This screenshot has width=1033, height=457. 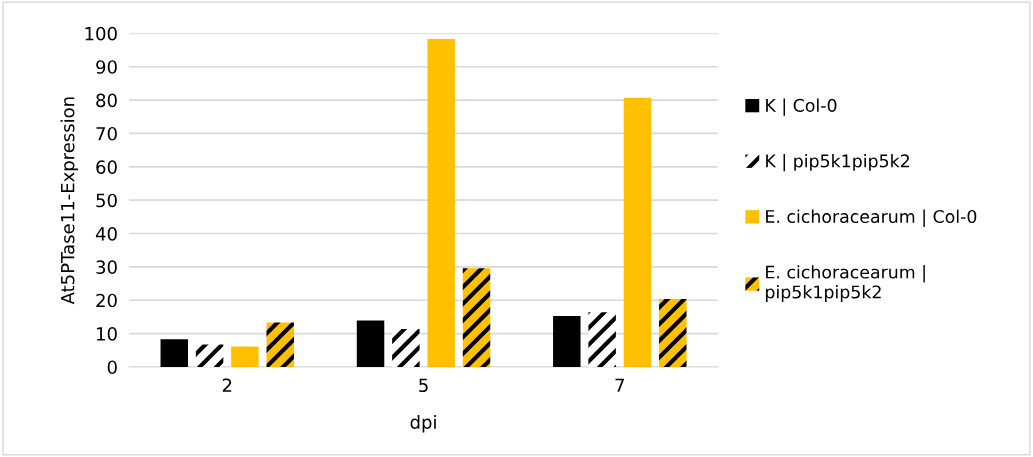 I want to click on y-tick-label: 30, so click(x=106, y=267).